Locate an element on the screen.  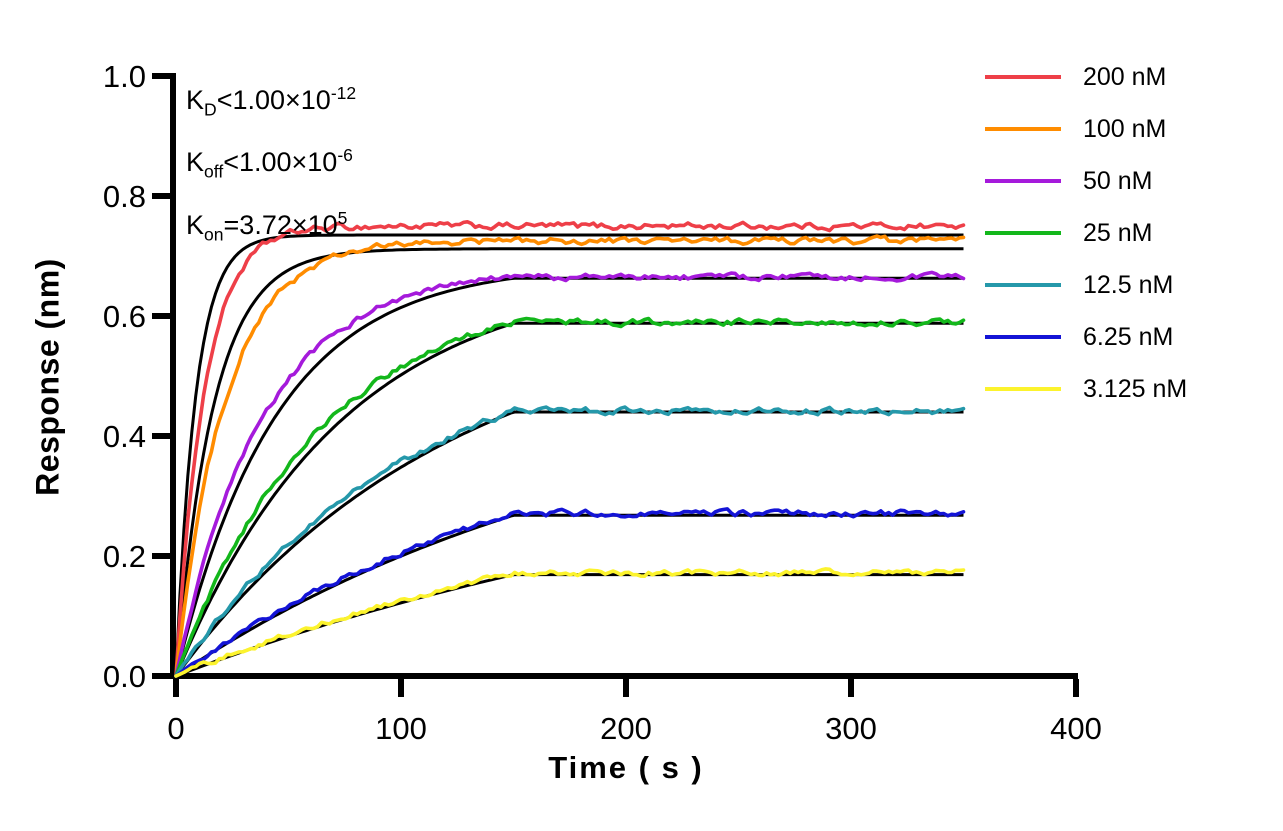
y-tick-label: 0.8 is located at coordinates (124, 196).